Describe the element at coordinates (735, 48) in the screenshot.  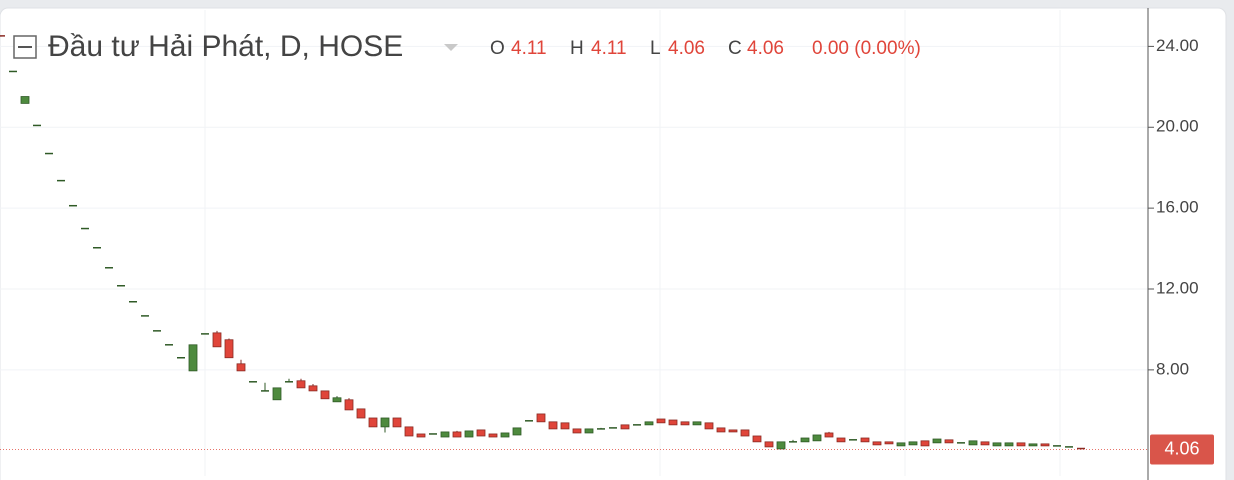
I see `legend-label: C` at that location.